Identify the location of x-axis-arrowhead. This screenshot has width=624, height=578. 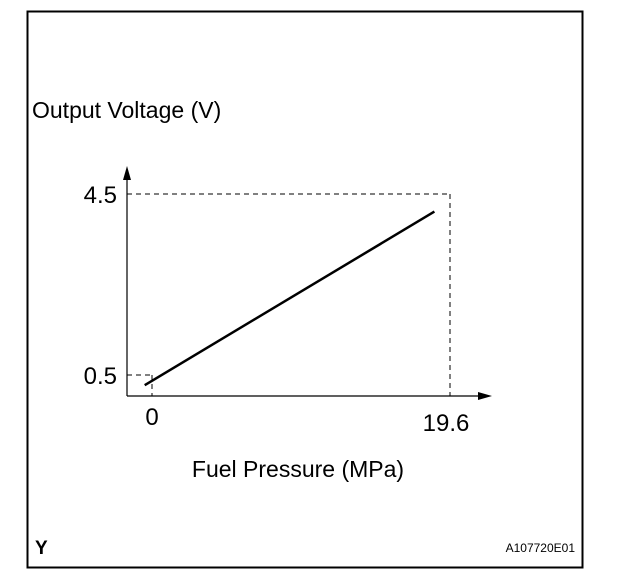
(485, 396).